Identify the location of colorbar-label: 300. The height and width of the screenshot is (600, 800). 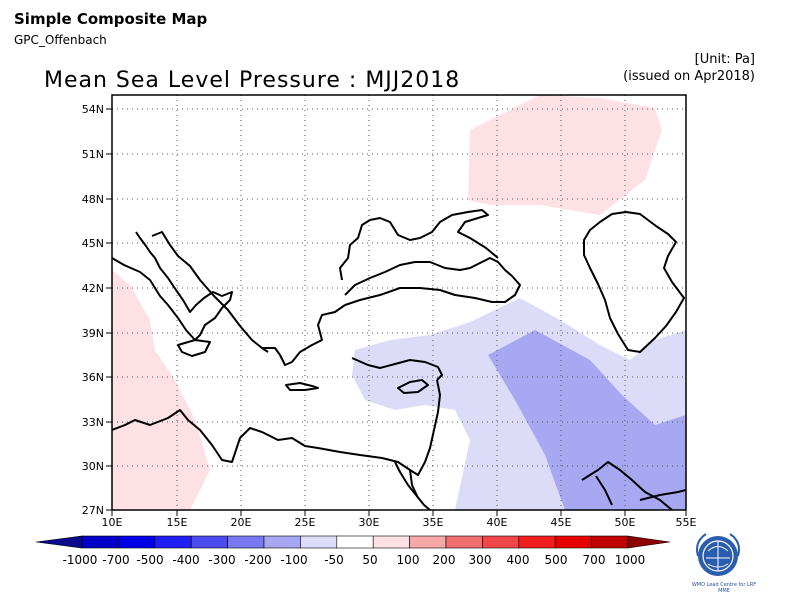
(480, 560).